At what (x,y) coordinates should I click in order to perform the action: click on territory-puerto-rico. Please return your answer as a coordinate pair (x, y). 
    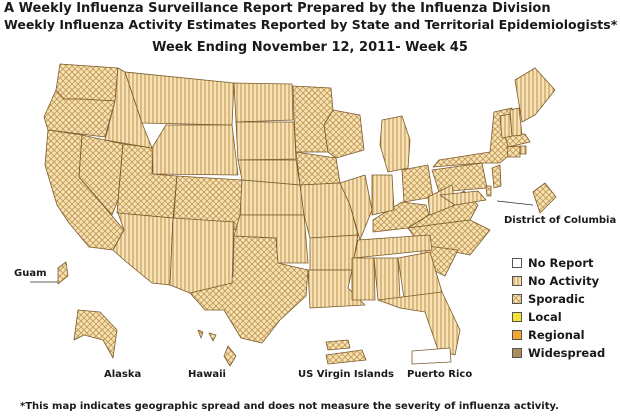
    Looking at the image, I should click on (431, 356).